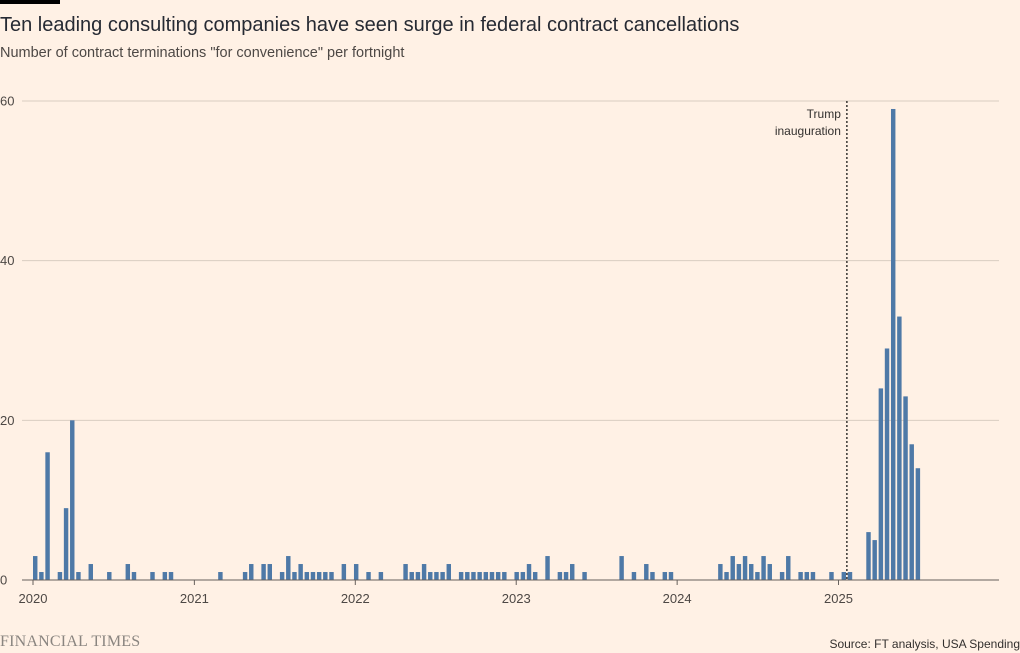 This screenshot has height=653, width=1020. Describe the element at coordinates (677, 598) in the screenshot. I see `x-tick-label: 2024` at that location.